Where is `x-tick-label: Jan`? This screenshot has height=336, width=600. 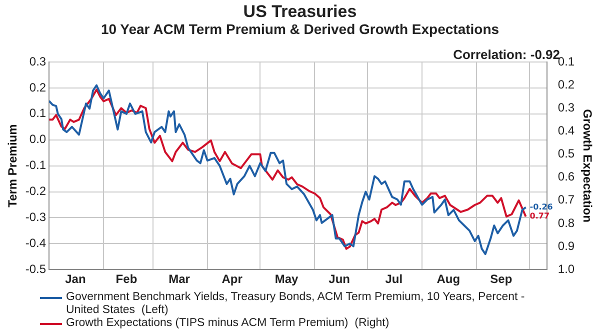
x-tick-label: Jan is located at coordinates (75, 279).